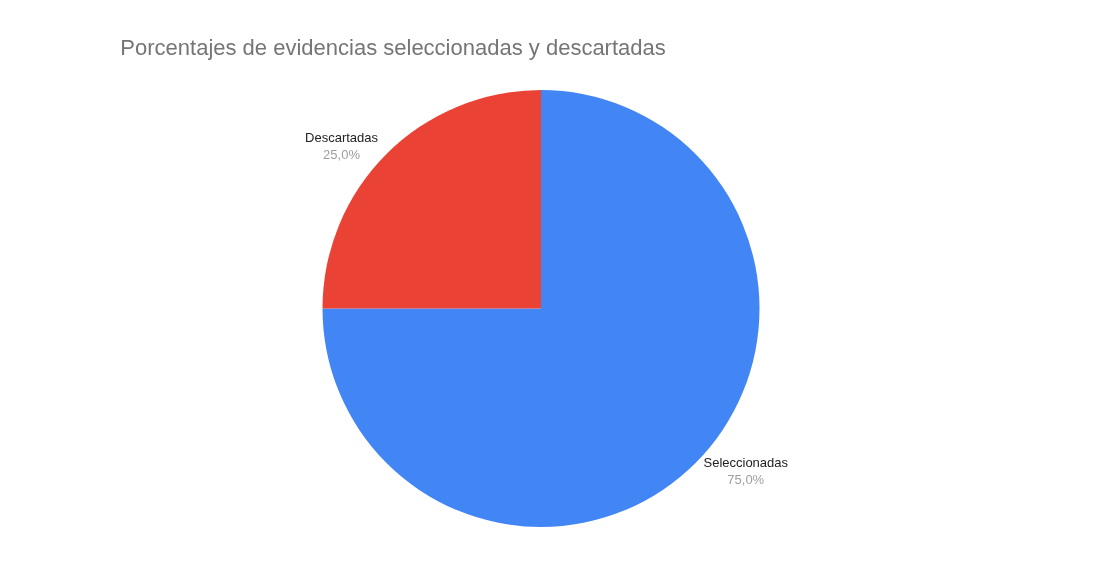 The image size is (1094, 567). I want to click on slice-label: Descartadas, so click(342, 138).